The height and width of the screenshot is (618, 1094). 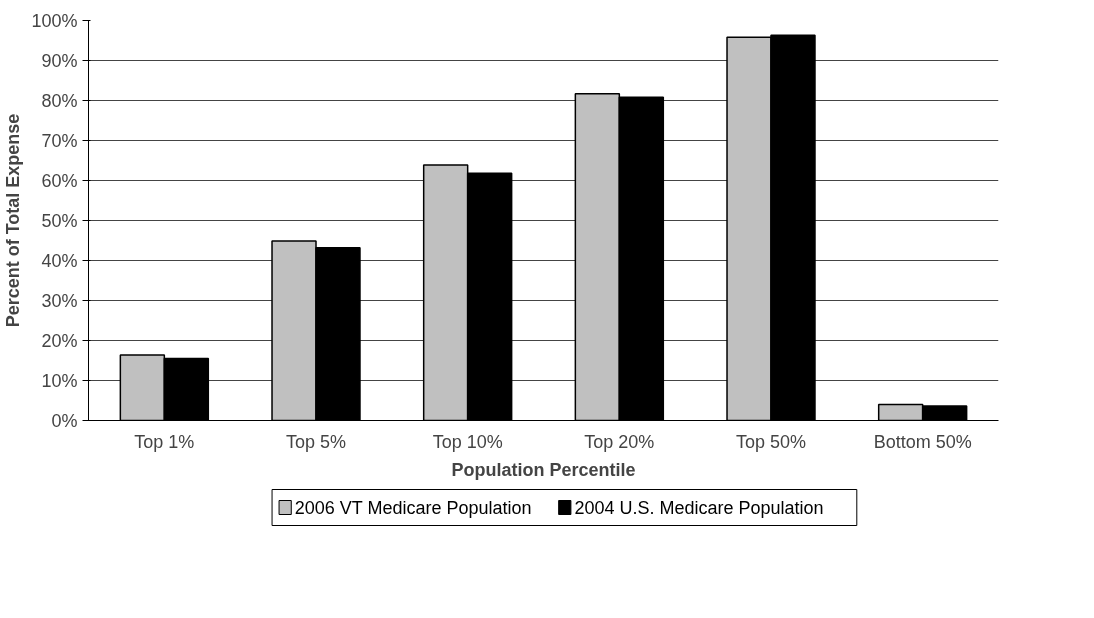 I want to click on y-tick-label: 90%, so click(x=59, y=60).